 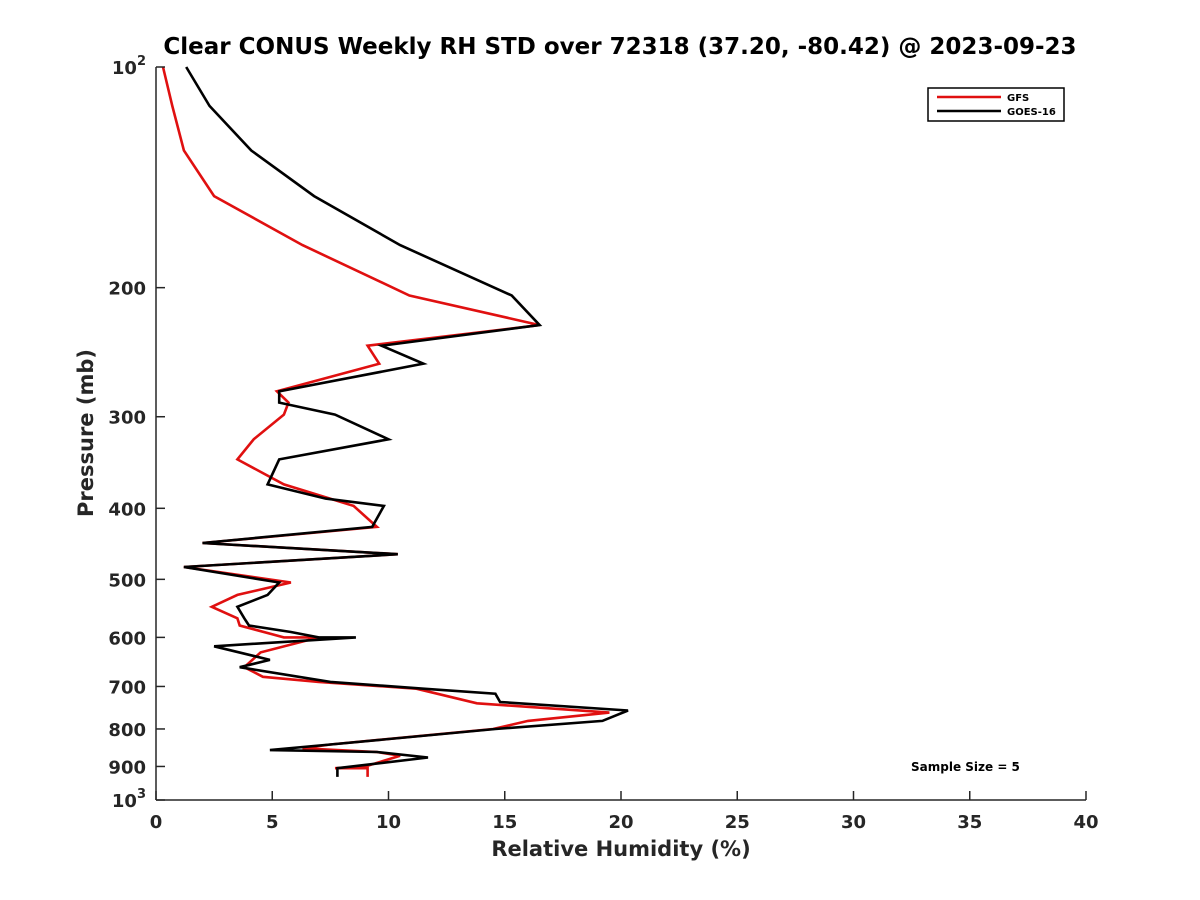 I want to click on y-tick-label: 900, so click(x=127, y=767).